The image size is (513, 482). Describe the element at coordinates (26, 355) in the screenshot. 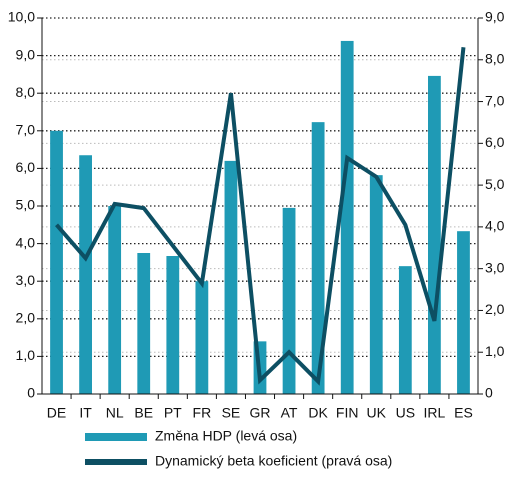

I see `y-tick-label: 1,0` at that location.